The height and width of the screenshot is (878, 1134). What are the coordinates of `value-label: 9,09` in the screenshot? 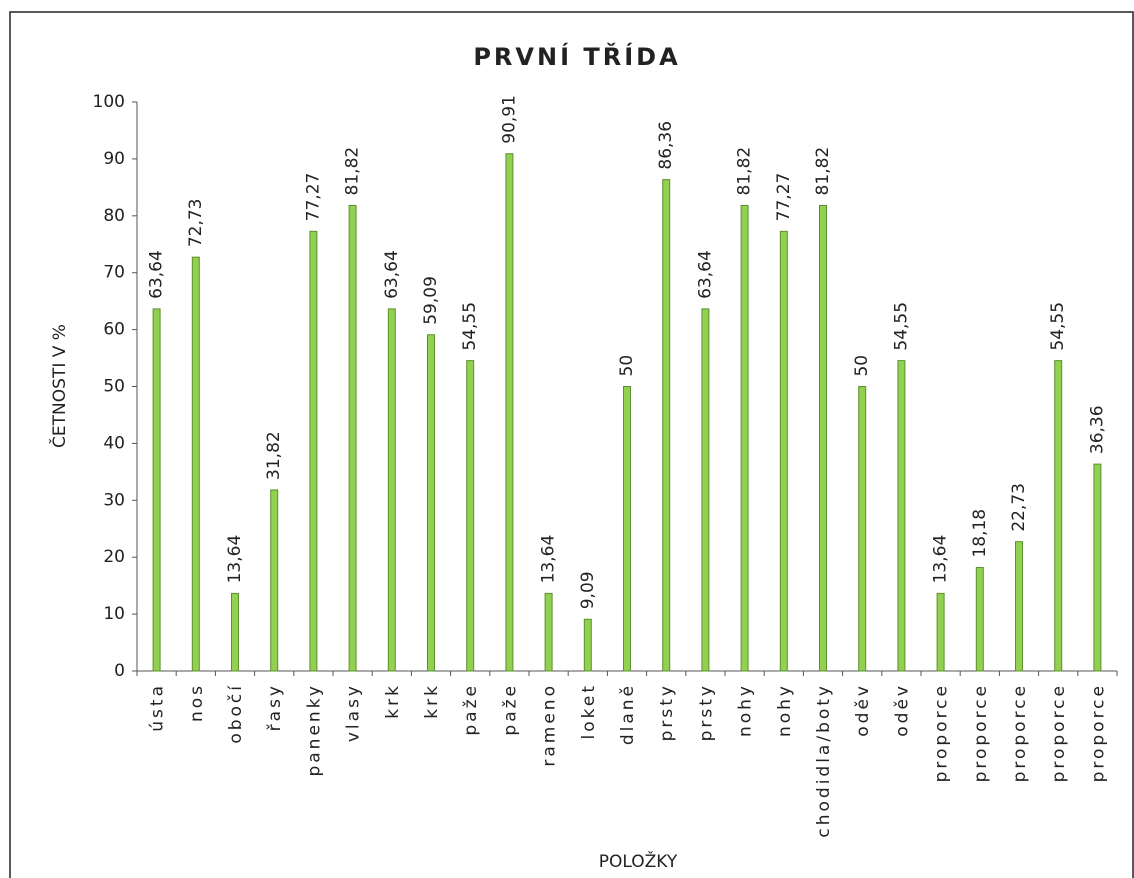 It's located at (588, 590).